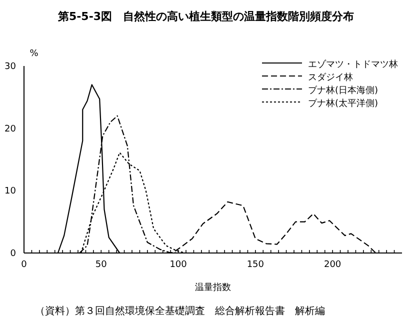 The image size is (412, 327). I want to click on legend-label: ブナ林(太平洋側), so click(343, 103).